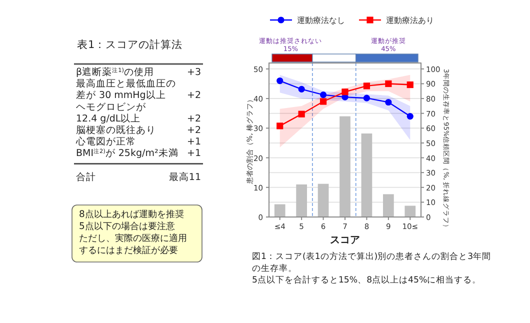 Image resolution: width=530 pixels, height=323 pixels. I want to click on caption: 図1：スコア(表1の方法で算出)別の患者さんの割合と3年間の生存率。, so click(372, 262).